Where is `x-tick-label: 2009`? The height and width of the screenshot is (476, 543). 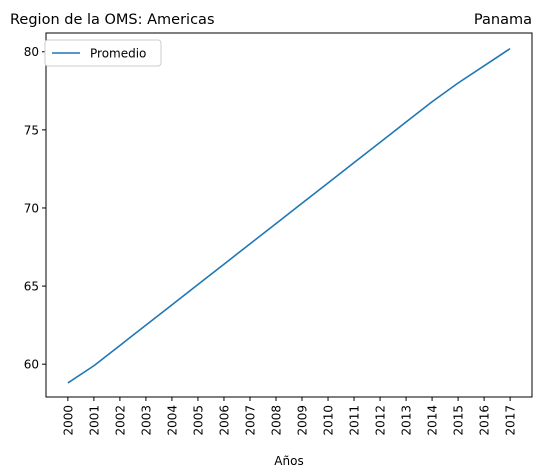 x-tick-label: 2009 is located at coordinates (303, 420).